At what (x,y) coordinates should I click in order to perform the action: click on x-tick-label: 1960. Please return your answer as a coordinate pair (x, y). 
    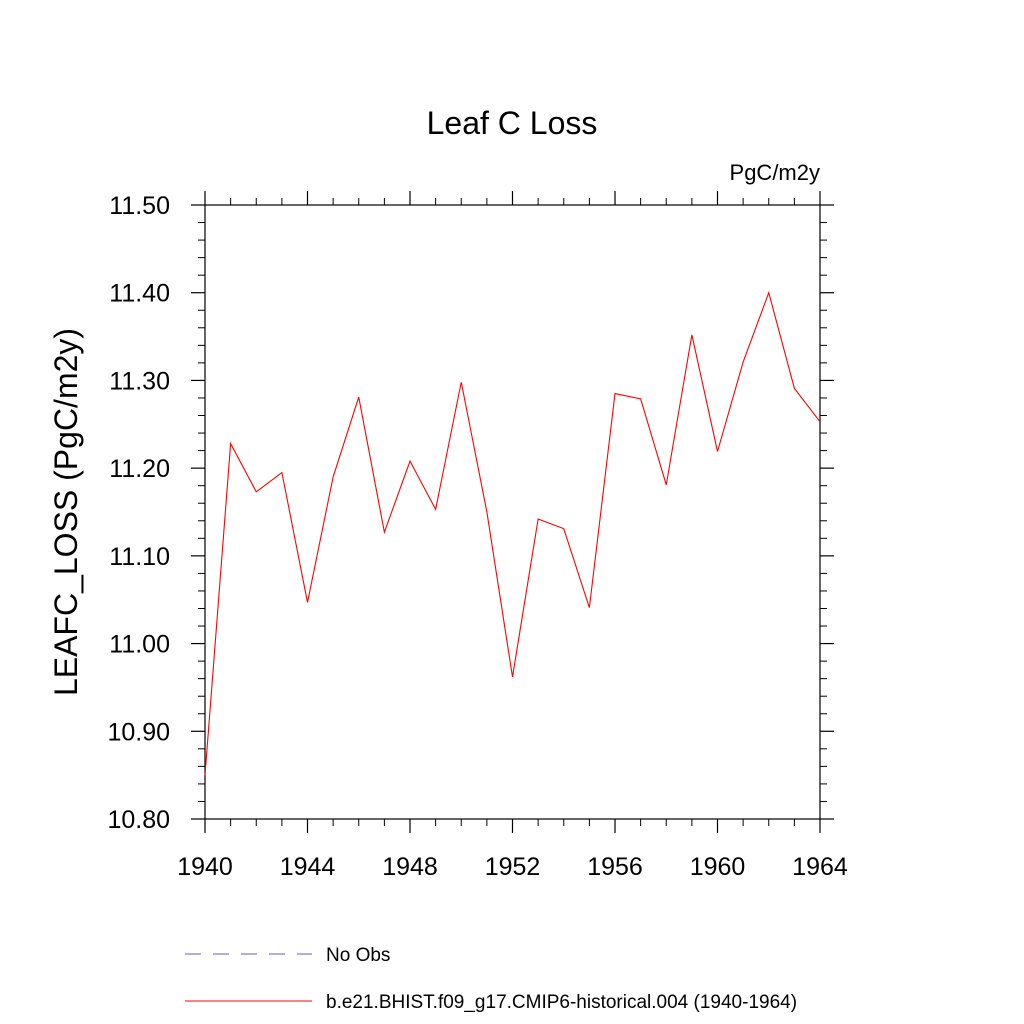
    Looking at the image, I should click on (718, 867).